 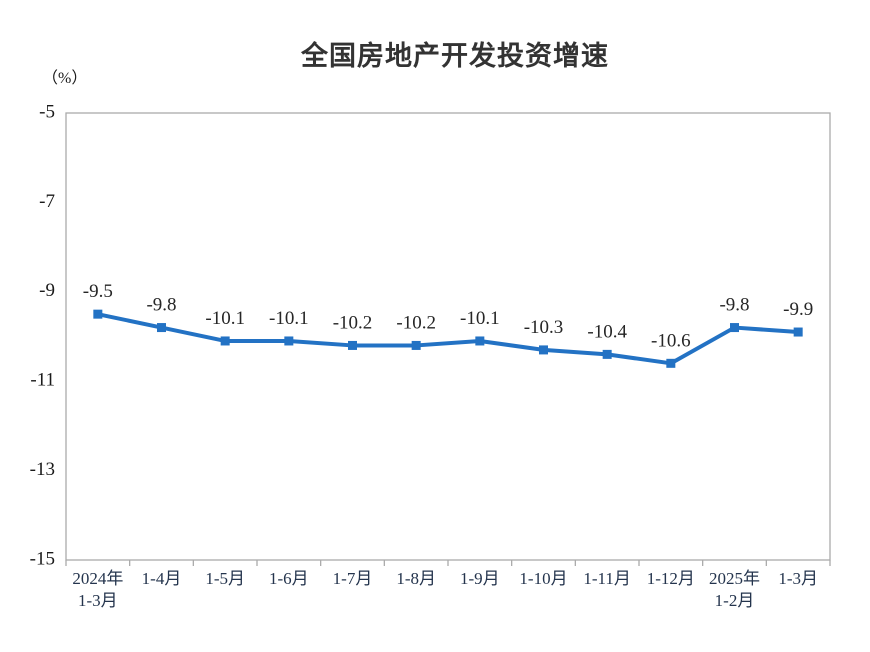 What do you see at coordinates (47, 201) in the screenshot?
I see `y-axis-tick-label: -7` at bounding box center [47, 201].